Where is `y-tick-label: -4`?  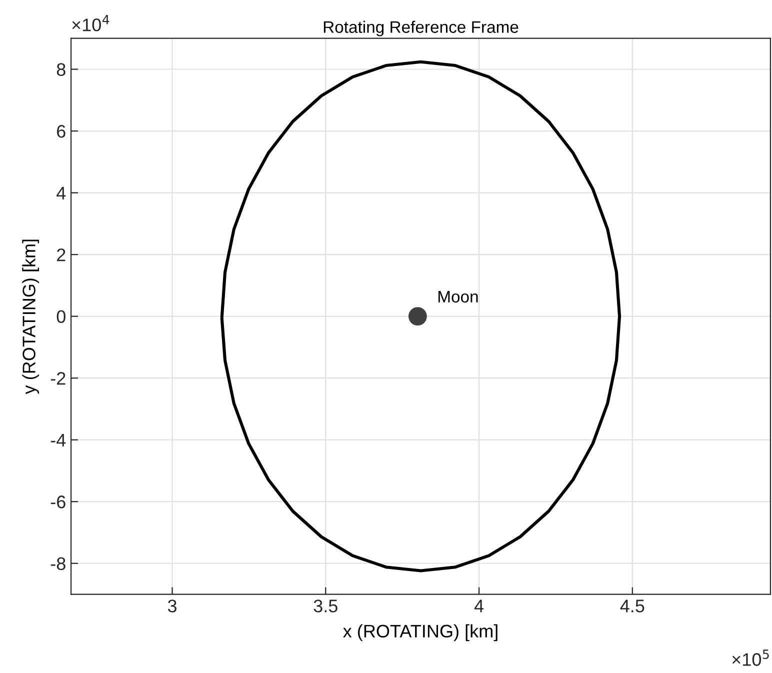 y-tick-label: -4 is located at coordinates (58, 440).